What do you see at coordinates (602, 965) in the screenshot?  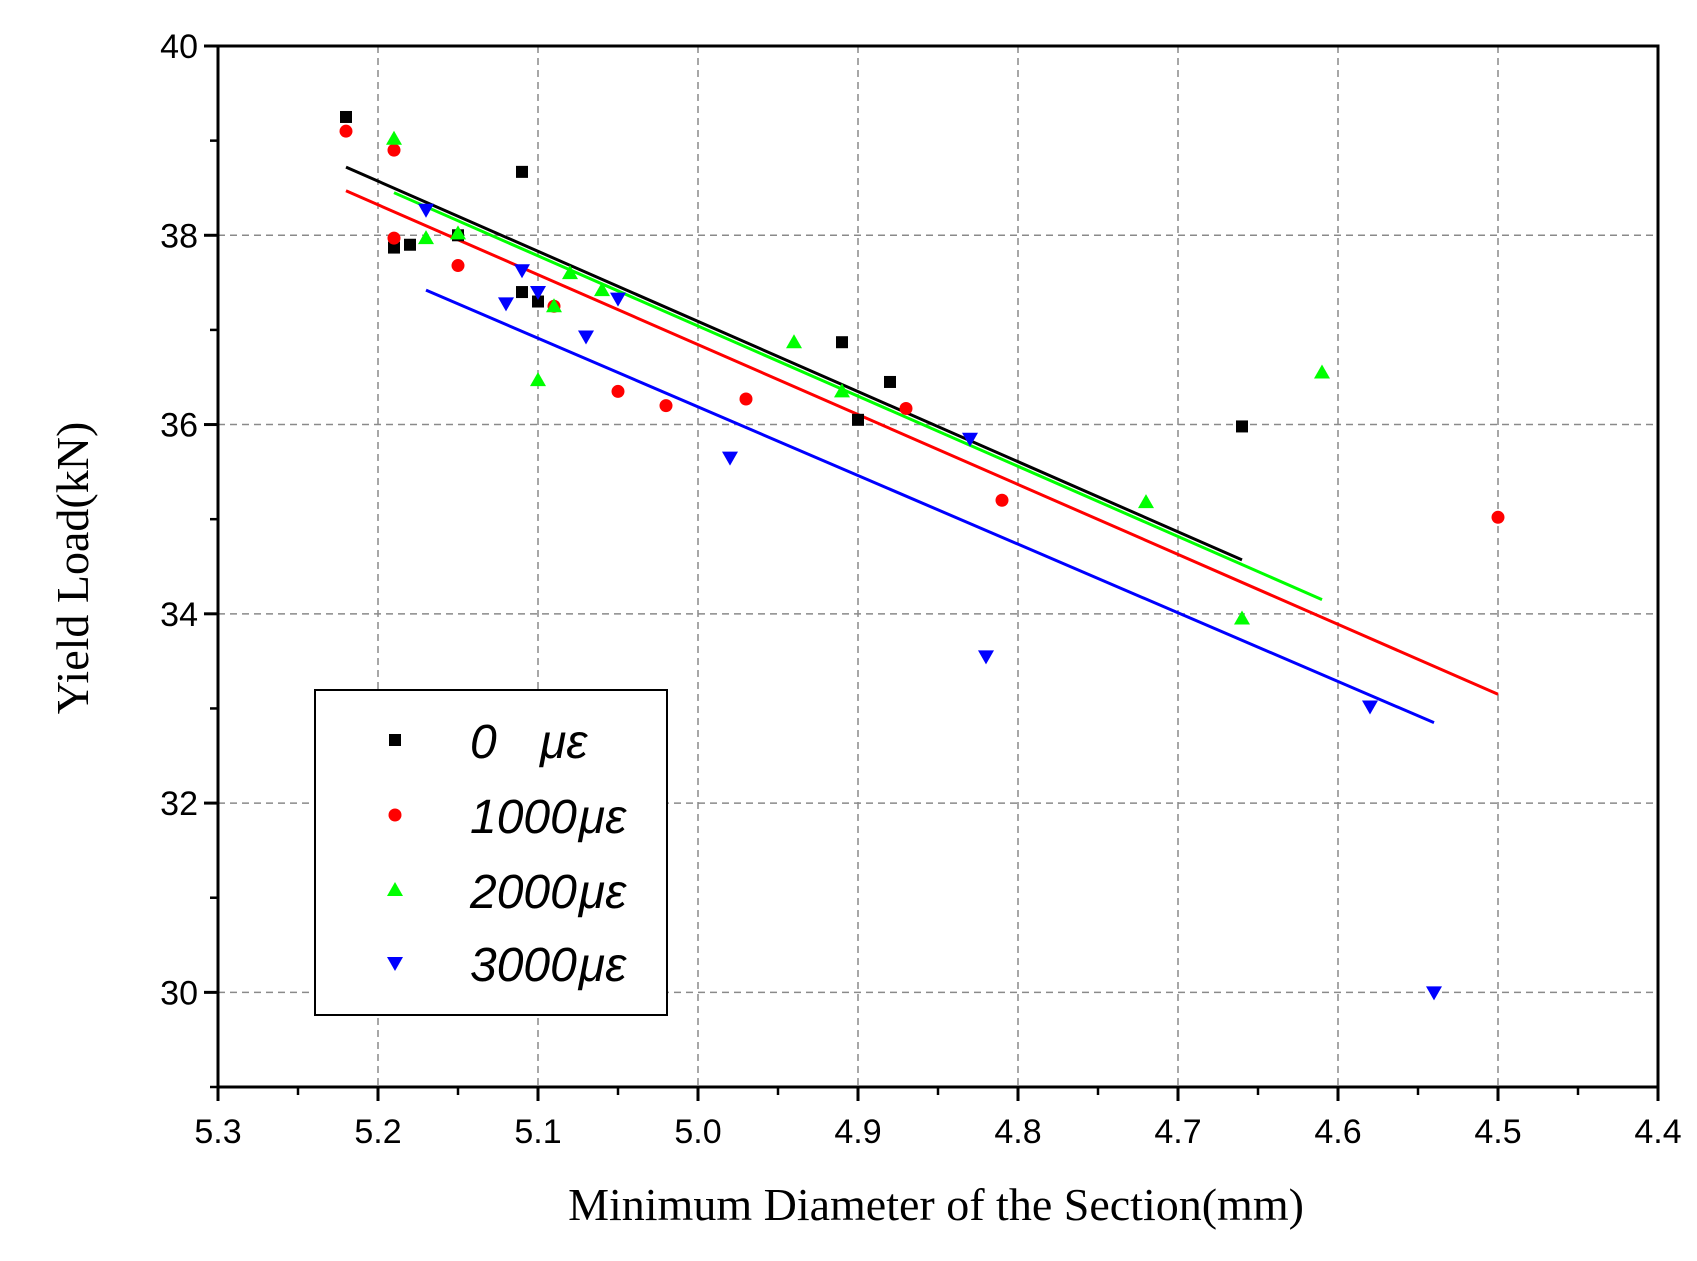 I see `legend-unit-3000: με` at bounding box center [602, 965].